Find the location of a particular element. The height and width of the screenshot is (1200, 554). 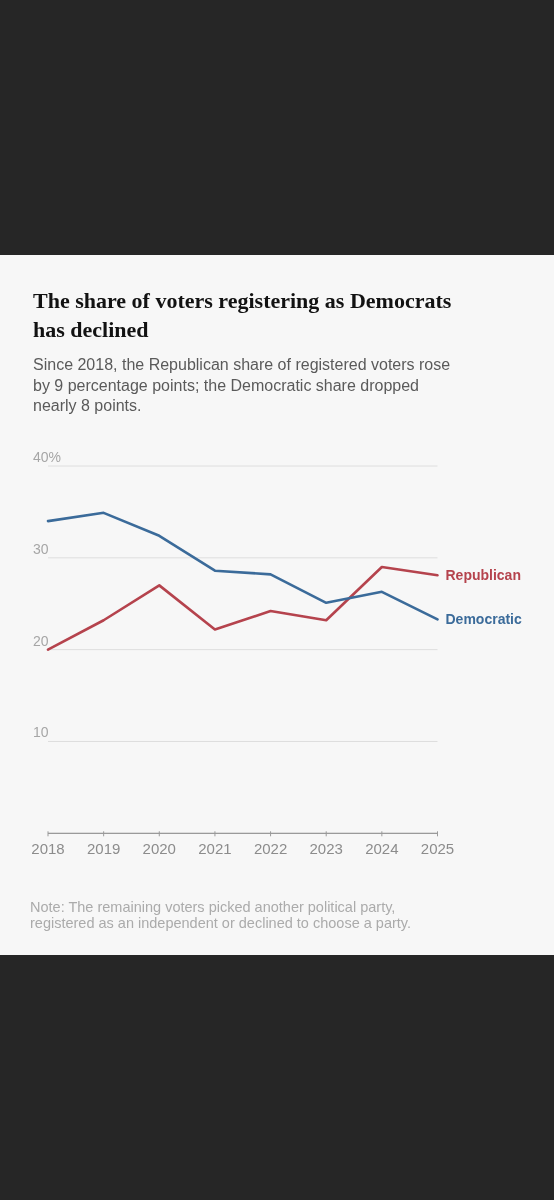

y-tick-label: 30 is located at coordinates (41, 548).